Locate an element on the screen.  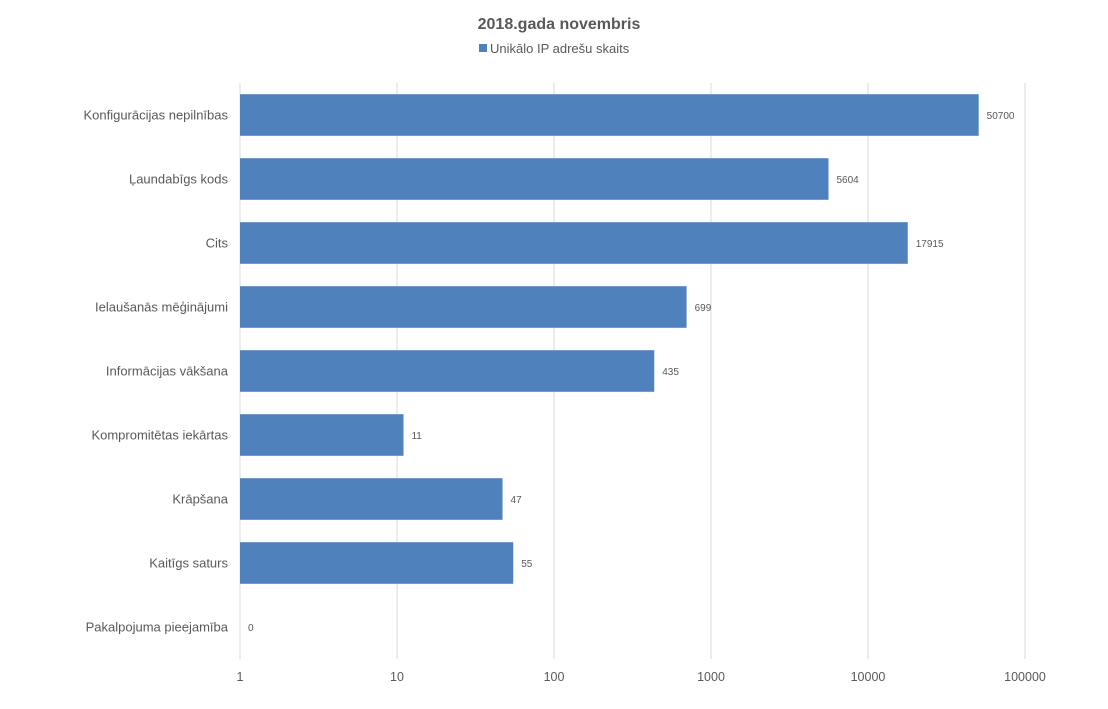
data-label: 0 is located at coordinates (251, 628).